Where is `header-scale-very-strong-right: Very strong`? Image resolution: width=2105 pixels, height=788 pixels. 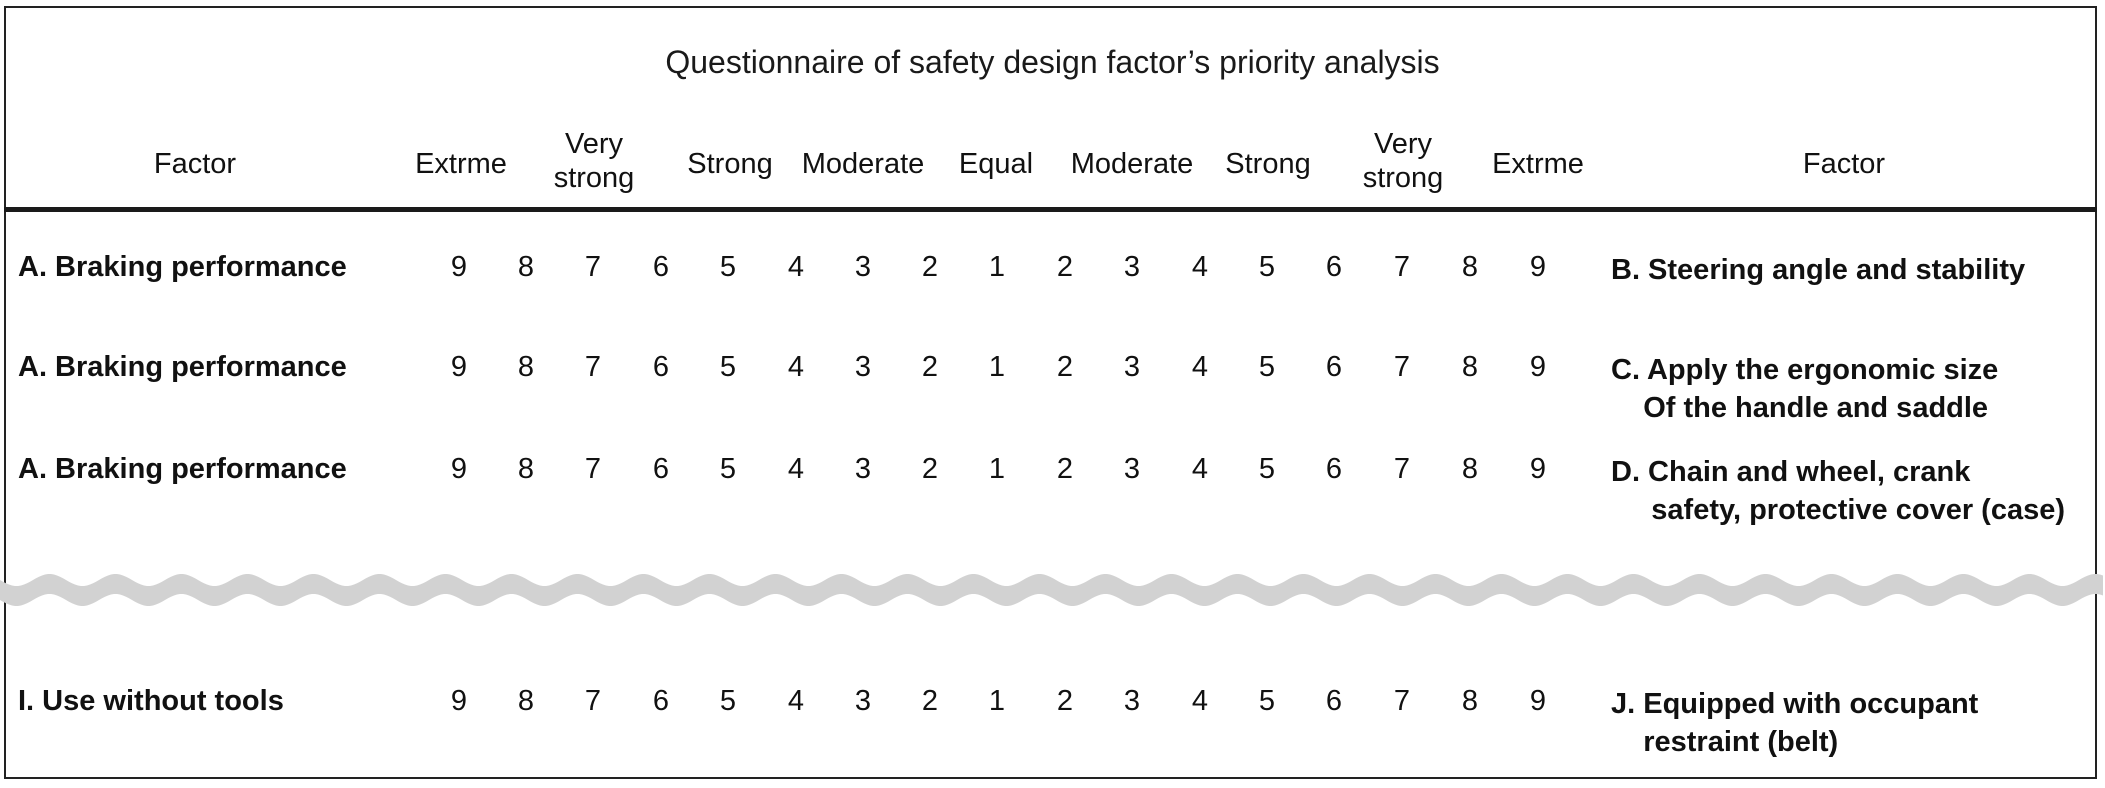
header-scale-very-strong-right: Very strong is located at coordinates (1403, 161).